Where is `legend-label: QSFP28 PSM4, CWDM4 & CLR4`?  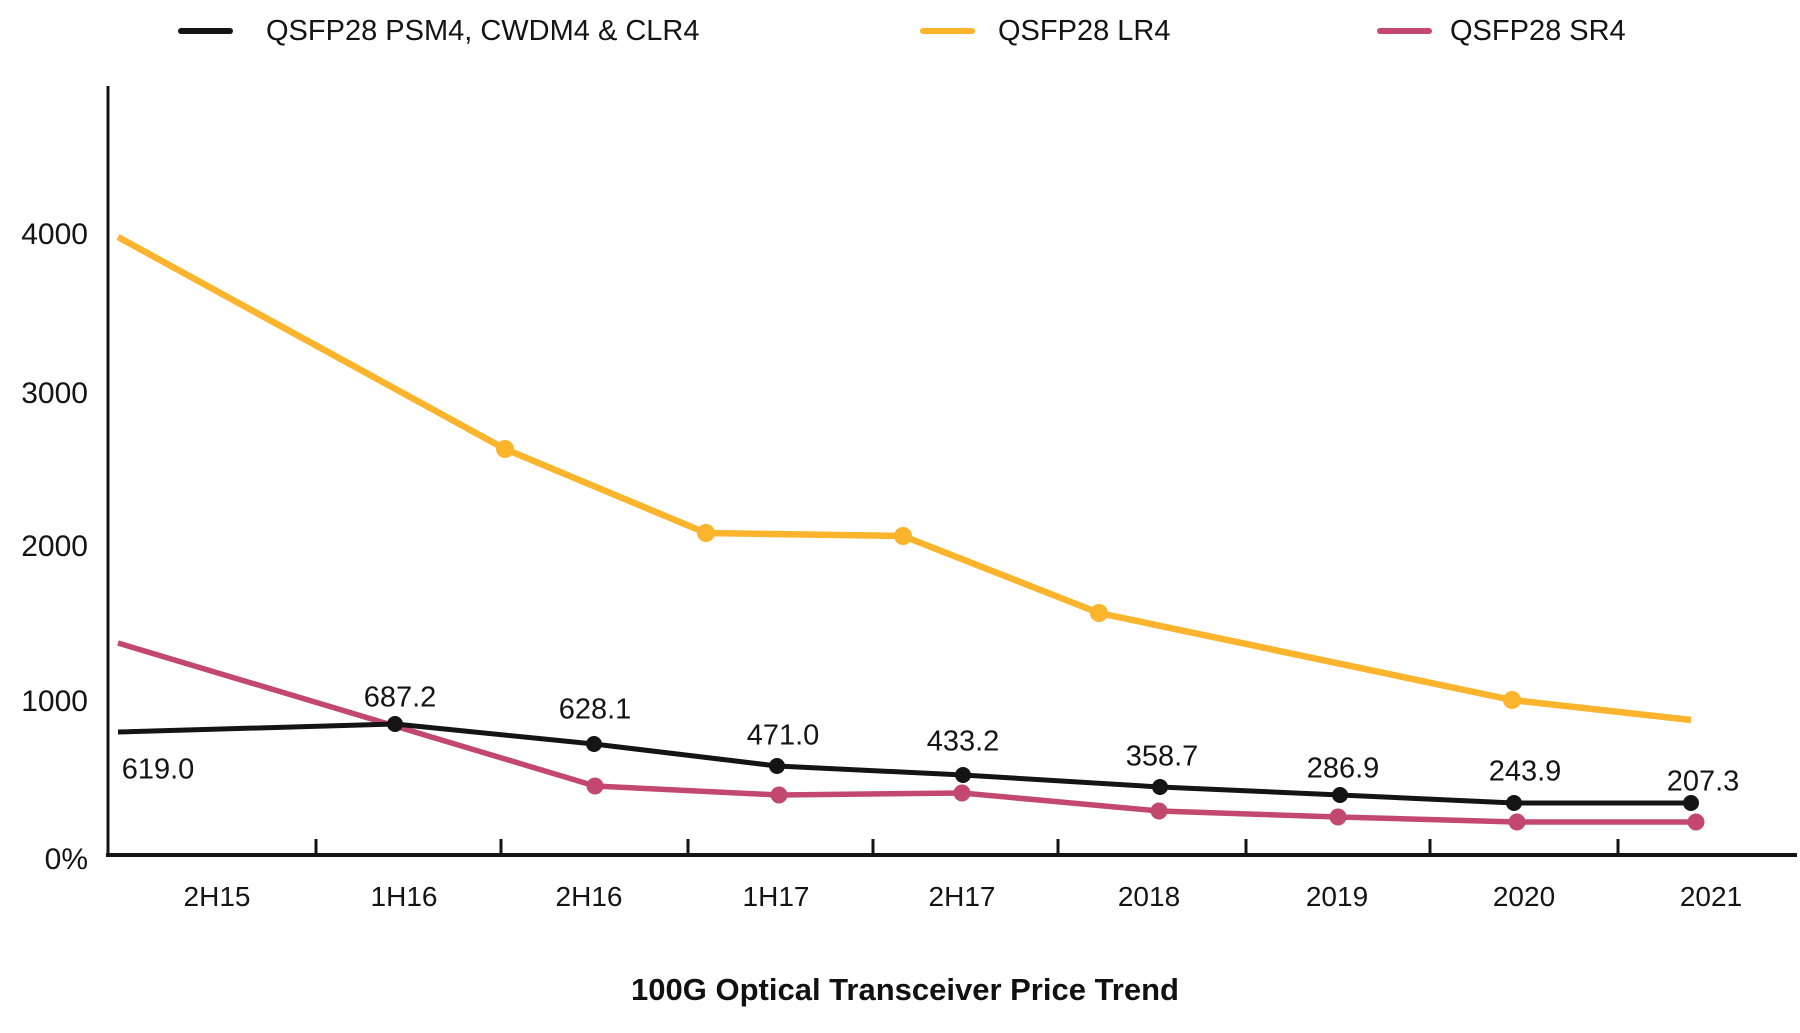 legend-label: QSFP28 PSM4, CWDM4 & CLR4 is located at coordinates (483, 30).